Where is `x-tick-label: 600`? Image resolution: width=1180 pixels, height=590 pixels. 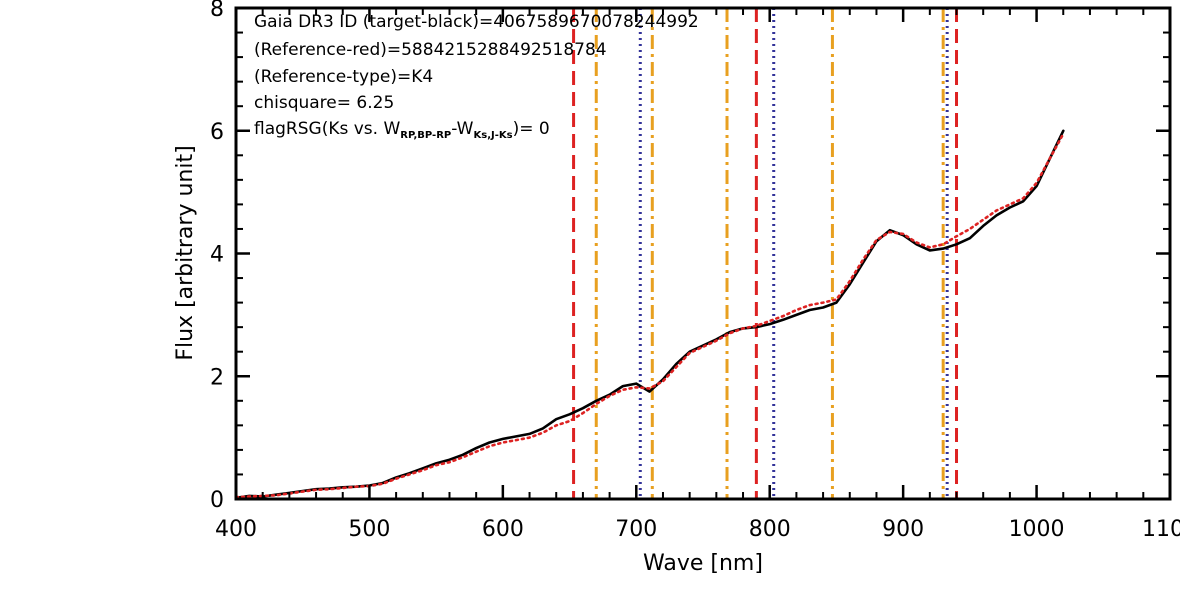
x-tick-label: 600 is located at coordinates (503, 529).